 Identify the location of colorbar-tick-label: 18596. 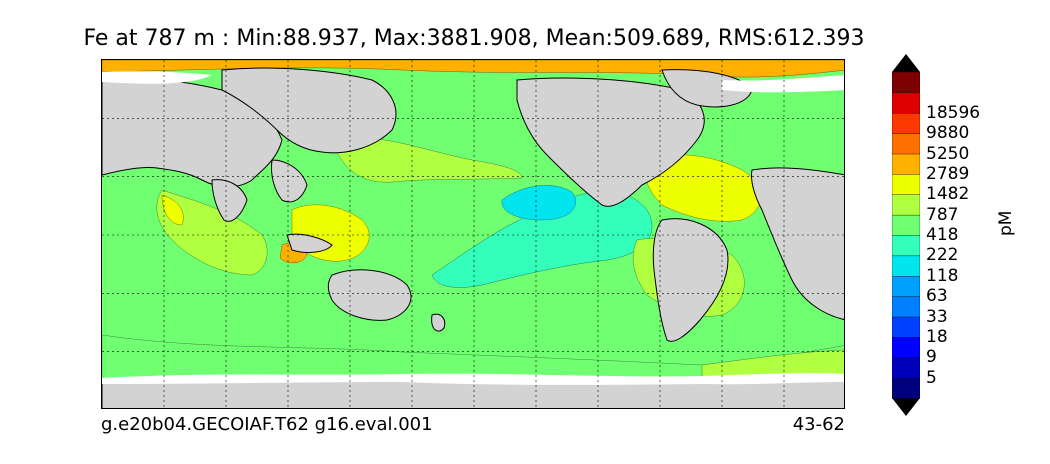
(953, 112).